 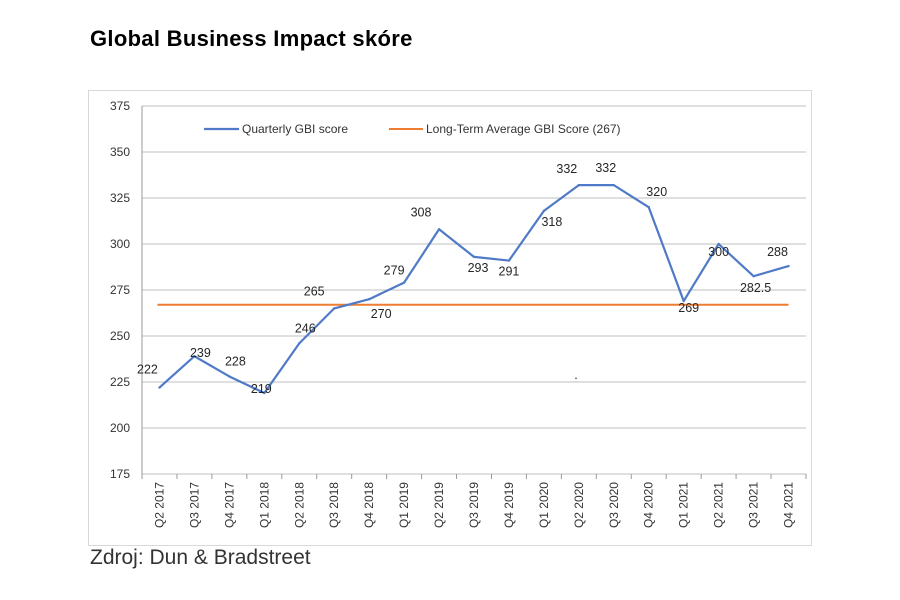 I want to click on y-tick-label: 225, so click(x=120, y=382).